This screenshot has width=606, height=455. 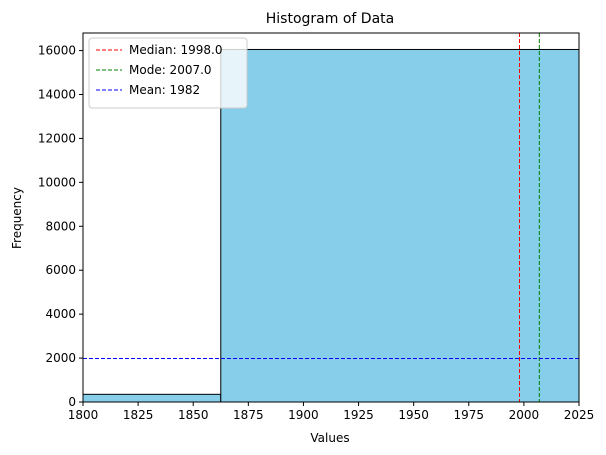 I want to click on y-tick-label: 2000, so click(x=60, y=358).